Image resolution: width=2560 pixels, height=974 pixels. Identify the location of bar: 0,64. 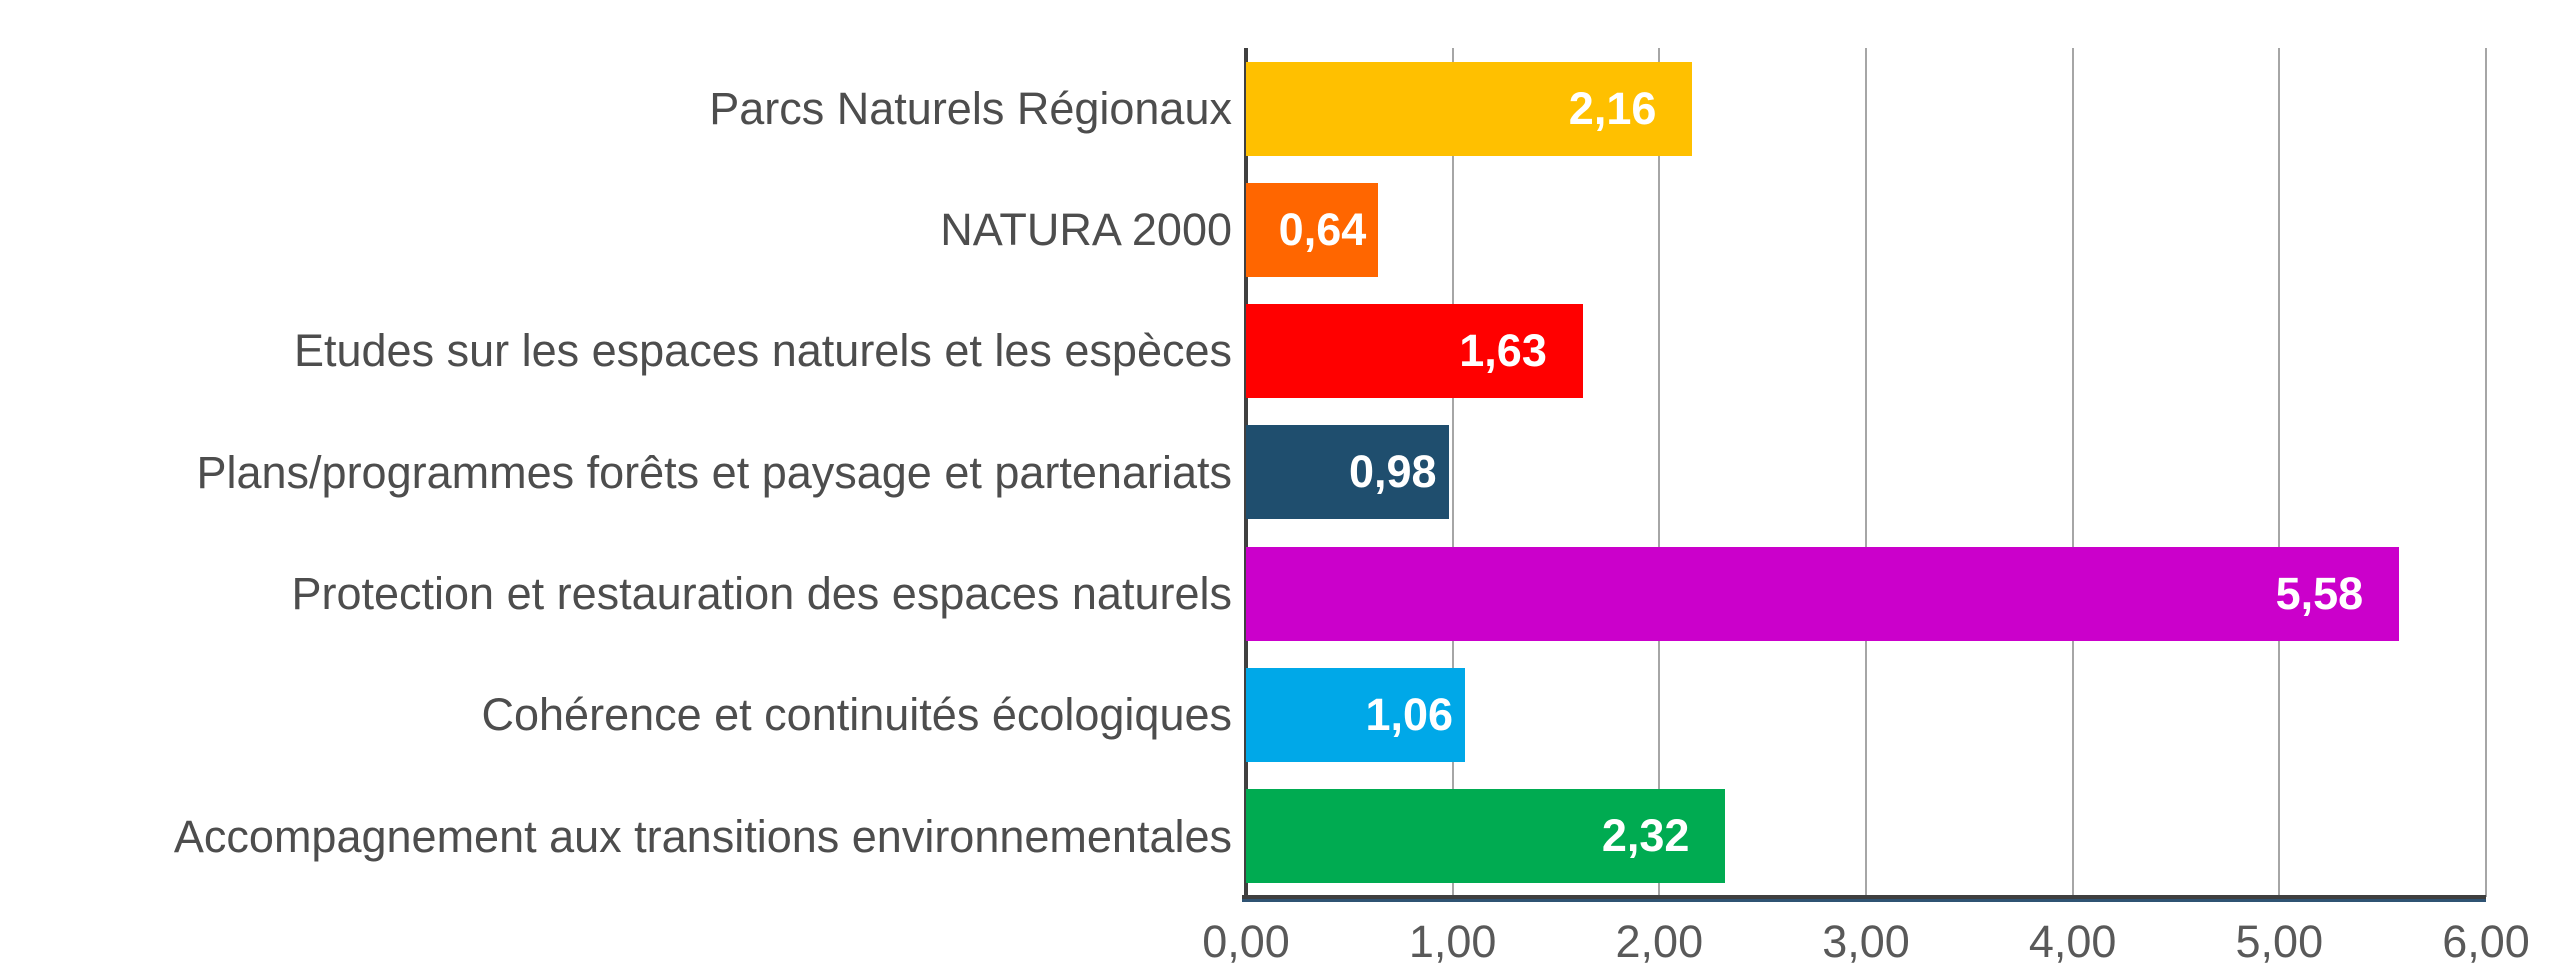
(1312, 229).